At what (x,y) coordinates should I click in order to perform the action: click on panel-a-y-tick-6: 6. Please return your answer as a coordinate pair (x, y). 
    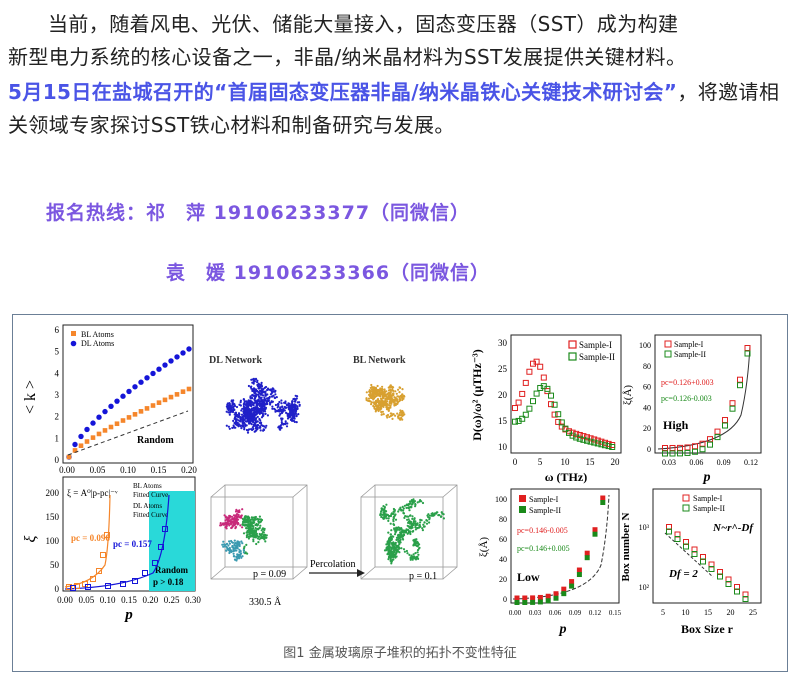
    Looking at the image, I should click on (57, 330).